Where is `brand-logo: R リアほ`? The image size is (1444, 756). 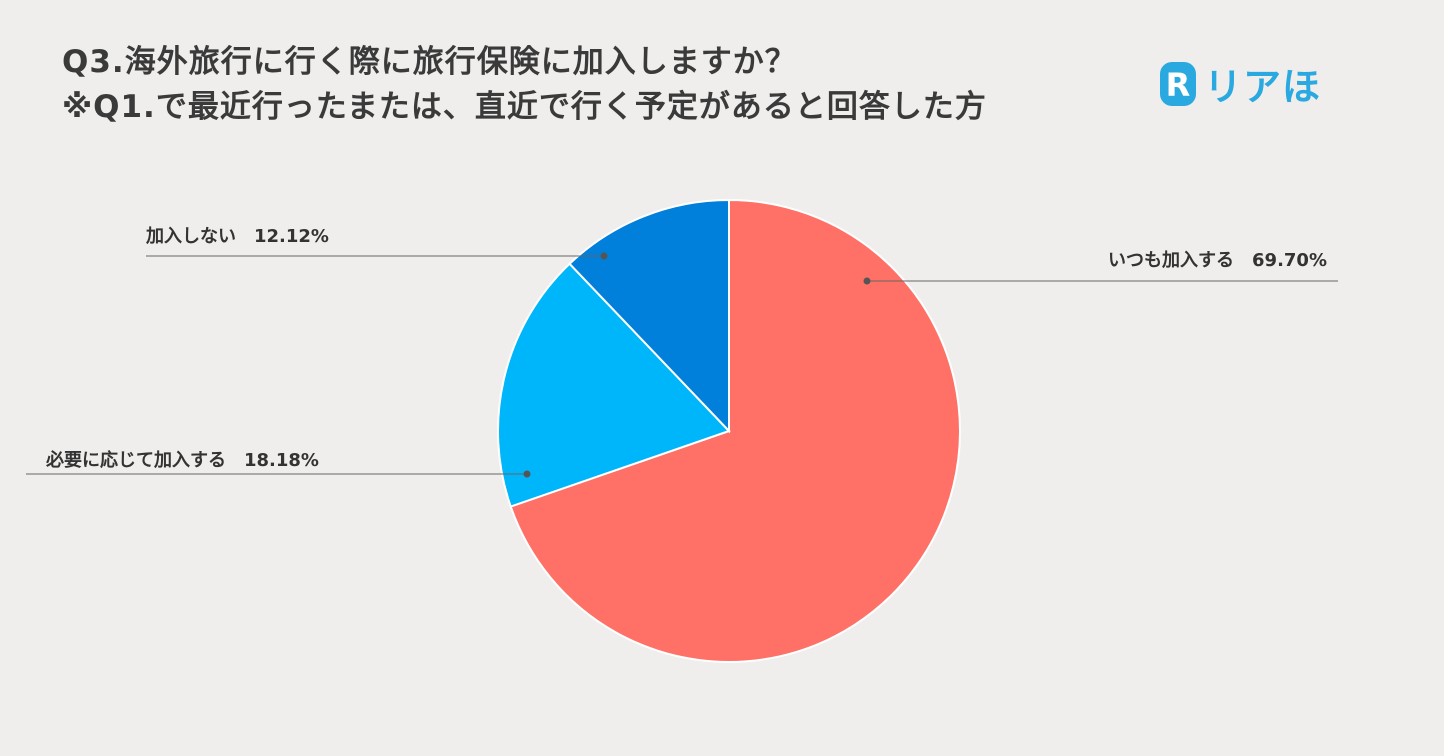
brand-logo: R リアほ is located at coordinates (1239, 83).